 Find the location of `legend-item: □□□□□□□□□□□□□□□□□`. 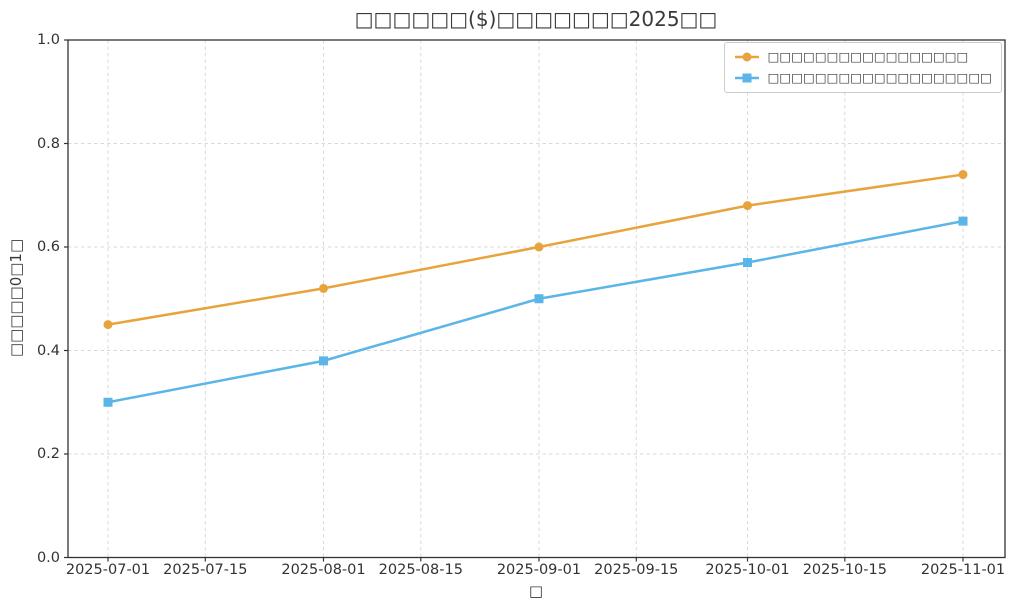

legend-item: □□□□□□□□□□□□□□□□□ is located at coordinates (863, 57).